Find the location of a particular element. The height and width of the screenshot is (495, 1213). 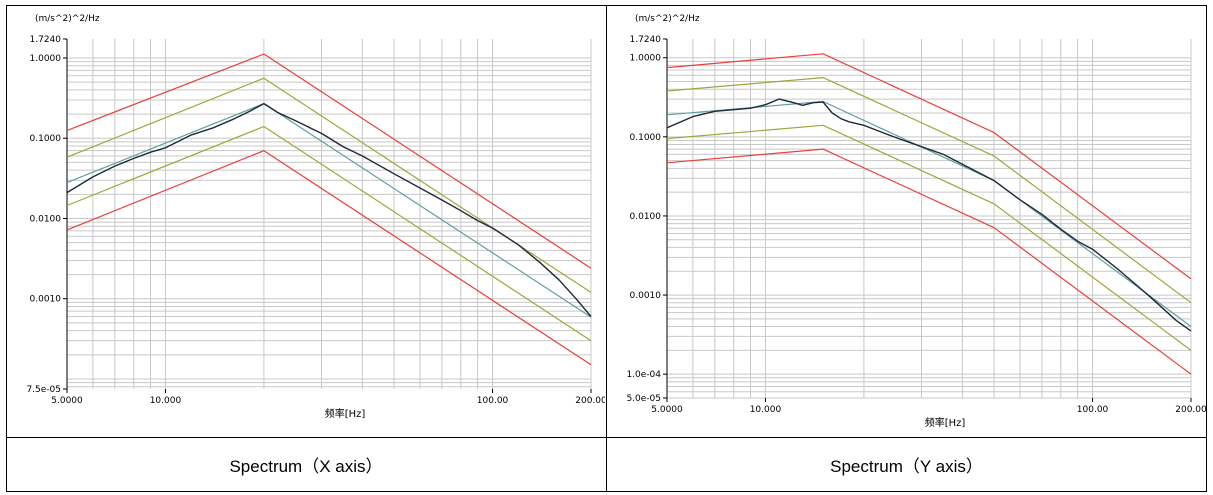

table-border-left is located at coordinates (6, 248).